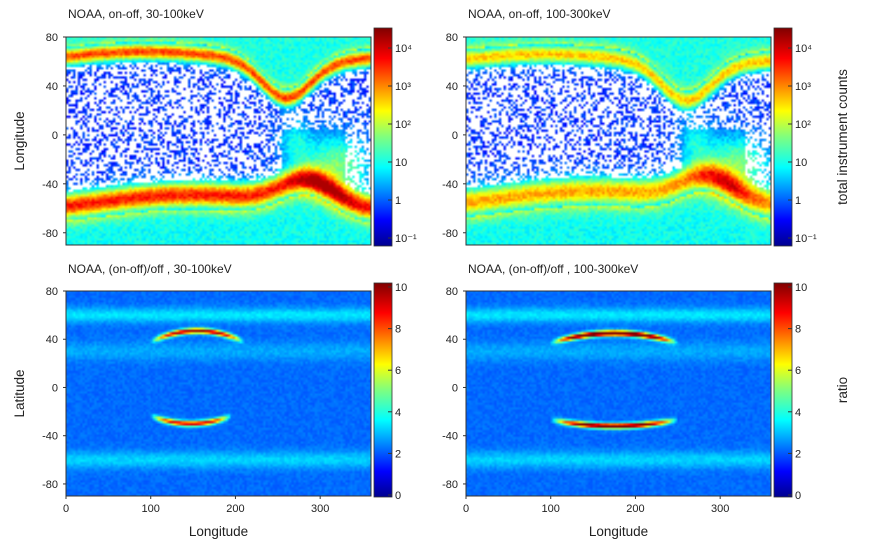 Image resolution: width=873 pixels, height=558 pixels. I want to click on colorbar-label: total instrument counts, so click(842, 137).